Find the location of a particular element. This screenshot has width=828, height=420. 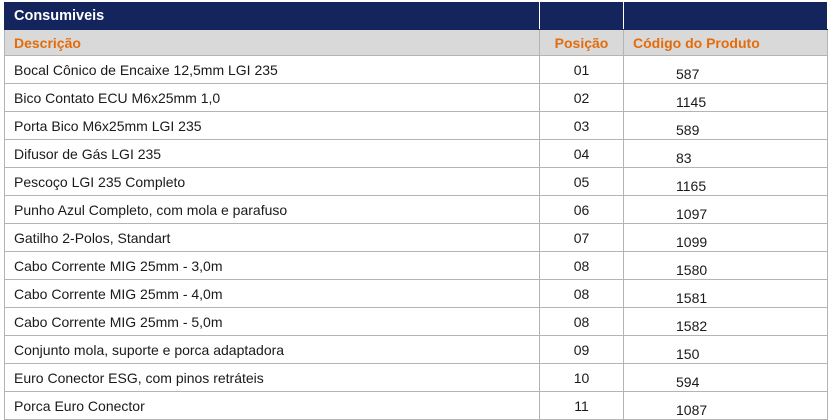

cell-codigo: 1097 is located at coordinates (725, 209).